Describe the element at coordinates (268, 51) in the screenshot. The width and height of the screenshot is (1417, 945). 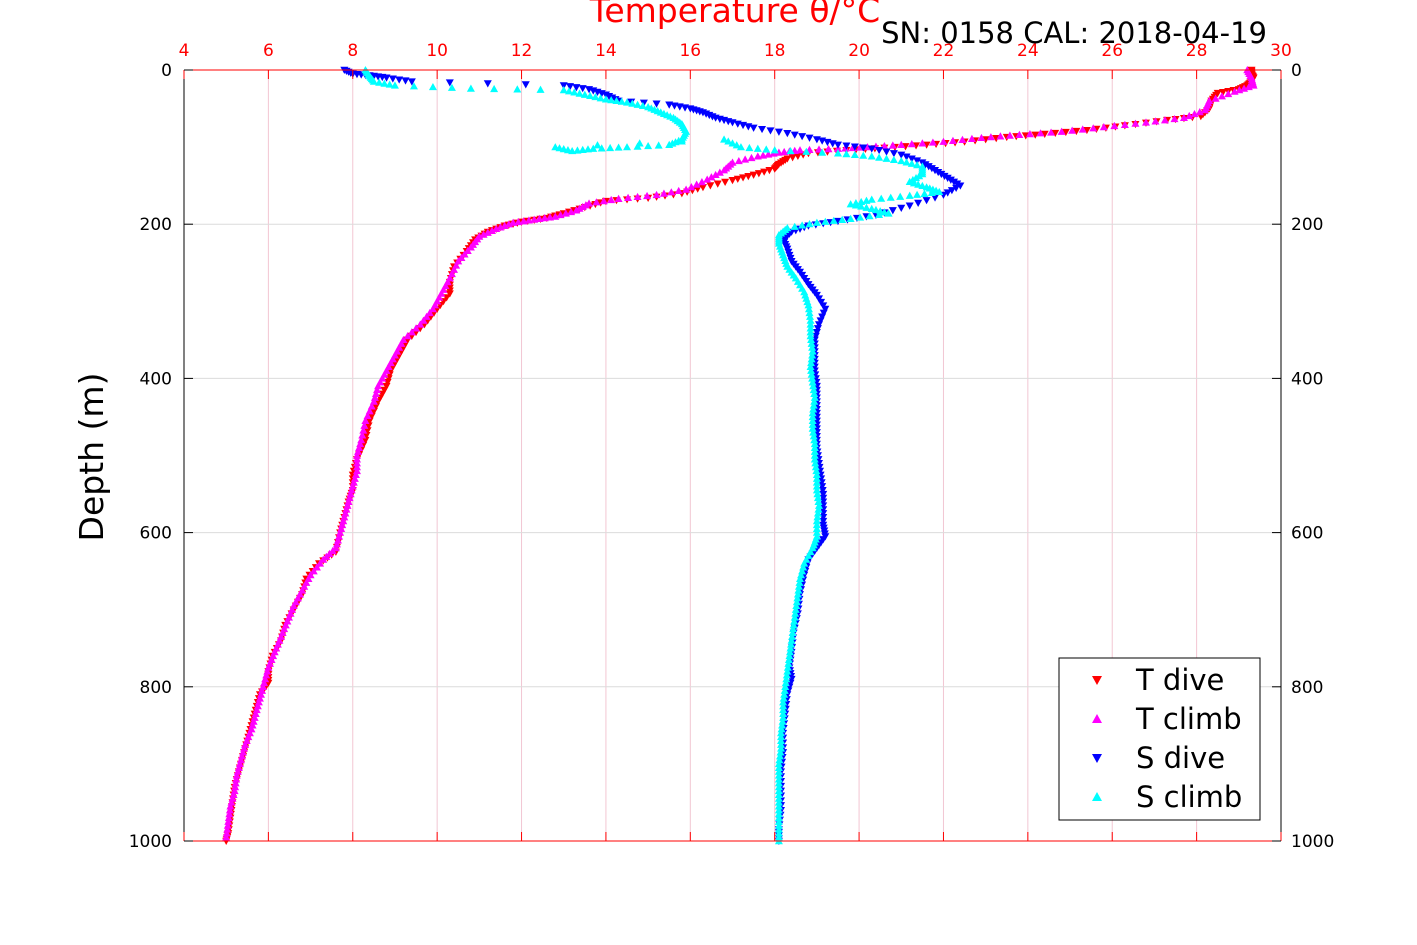
I see `x-tick-label: 6` at that location.